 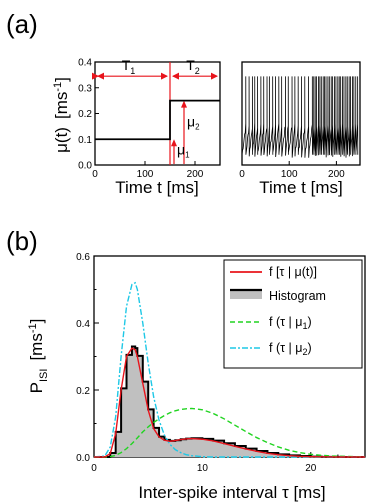 I want to click on chart-b-ylabel-unit: [ms, so click(x=36, y=346).